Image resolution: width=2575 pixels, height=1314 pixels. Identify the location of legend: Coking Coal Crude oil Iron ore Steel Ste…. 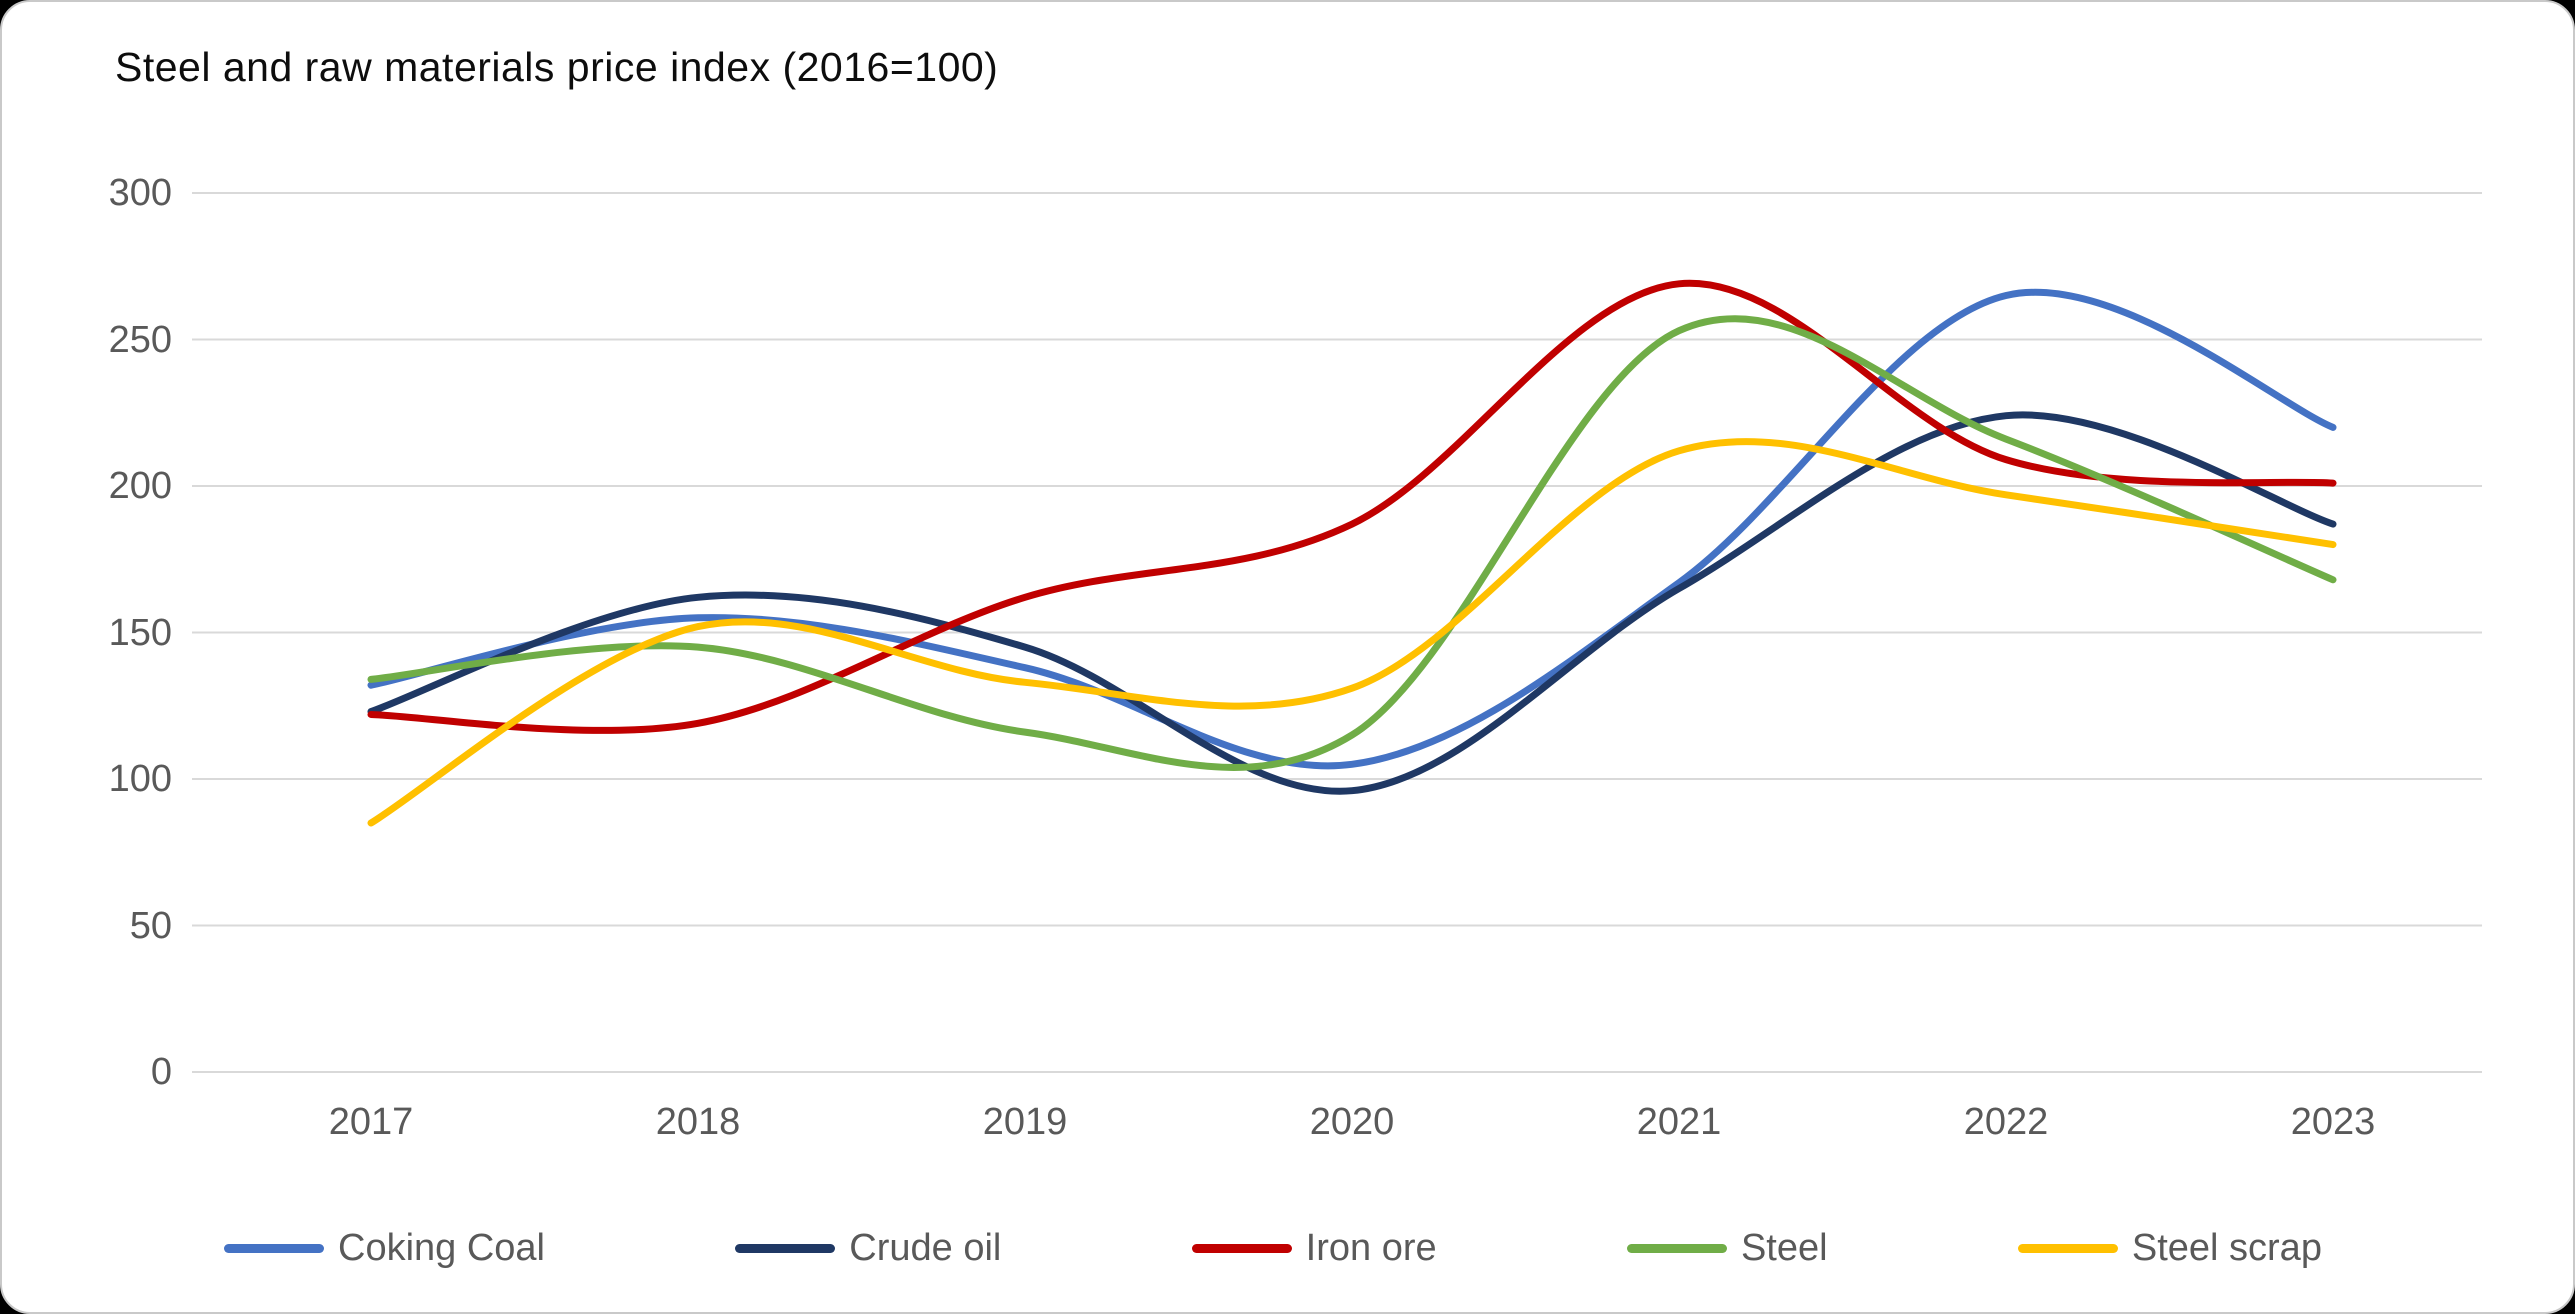
(1273, 1248).